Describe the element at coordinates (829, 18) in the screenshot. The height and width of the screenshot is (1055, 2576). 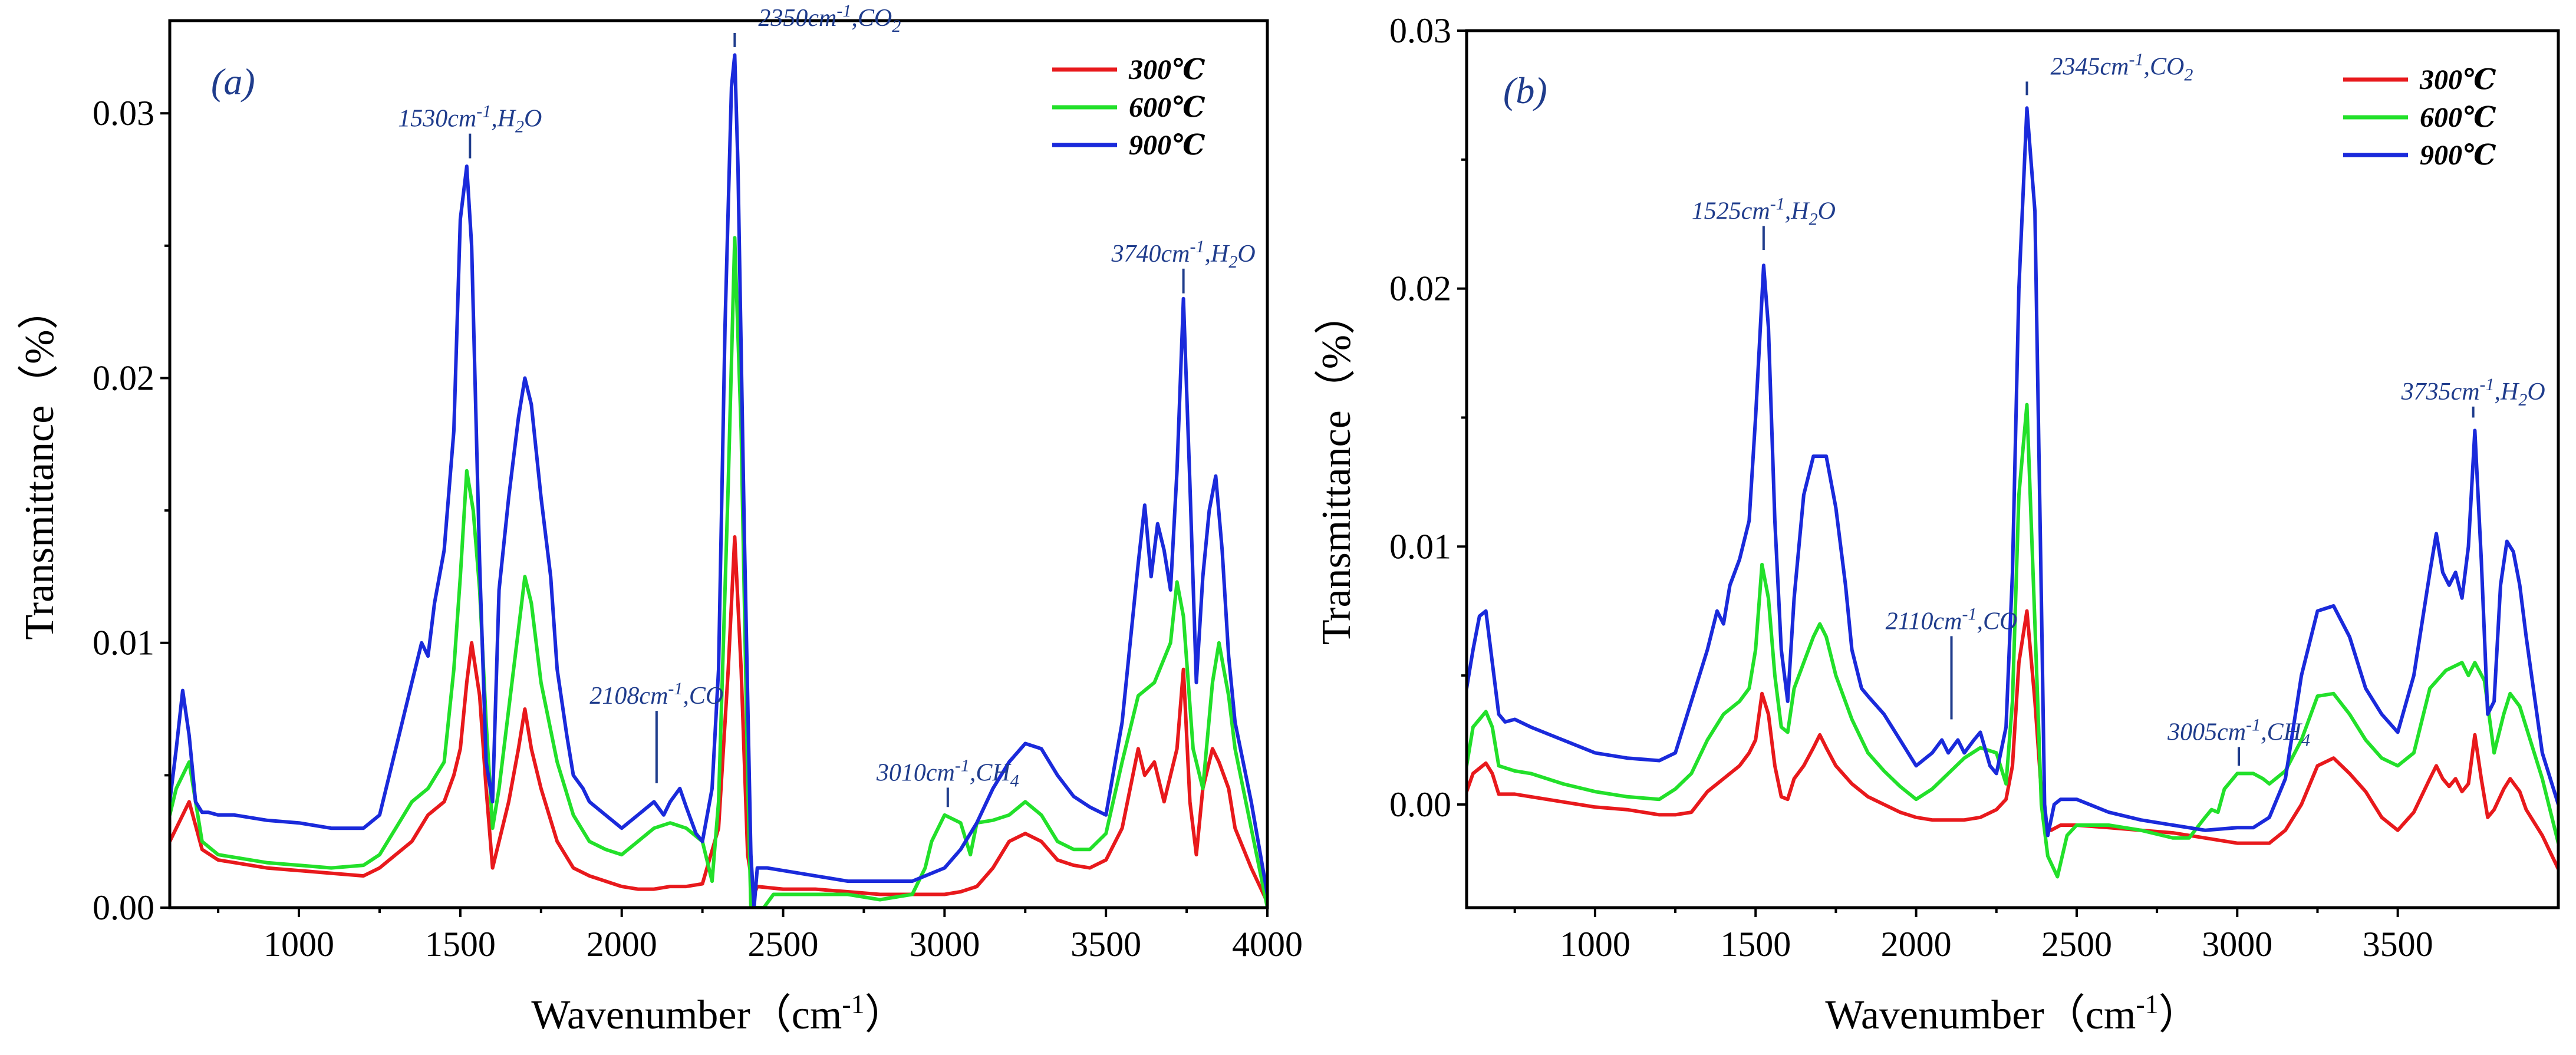
I see `annotation-label: 2350cm-1,CO2` at that location.